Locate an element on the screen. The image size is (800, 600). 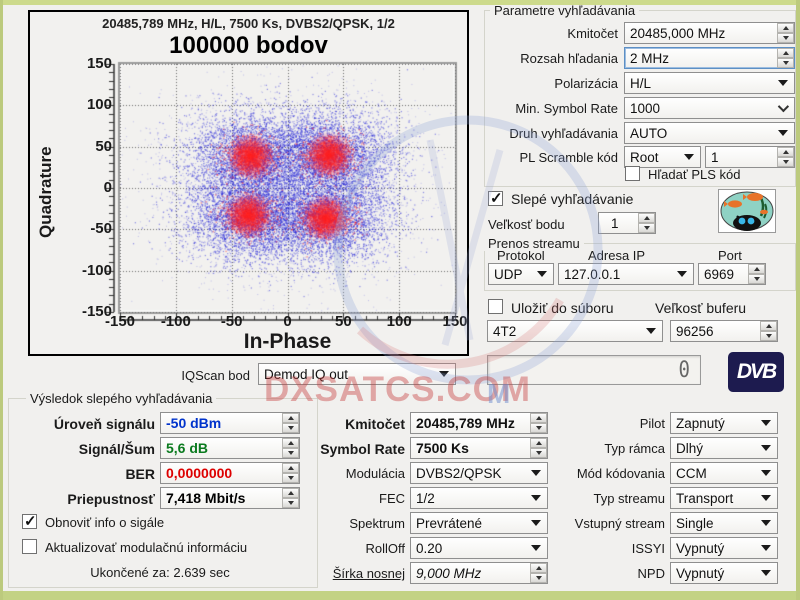
pl-scramble-code-spinbox: 1 is located at coordinates (750, 157).